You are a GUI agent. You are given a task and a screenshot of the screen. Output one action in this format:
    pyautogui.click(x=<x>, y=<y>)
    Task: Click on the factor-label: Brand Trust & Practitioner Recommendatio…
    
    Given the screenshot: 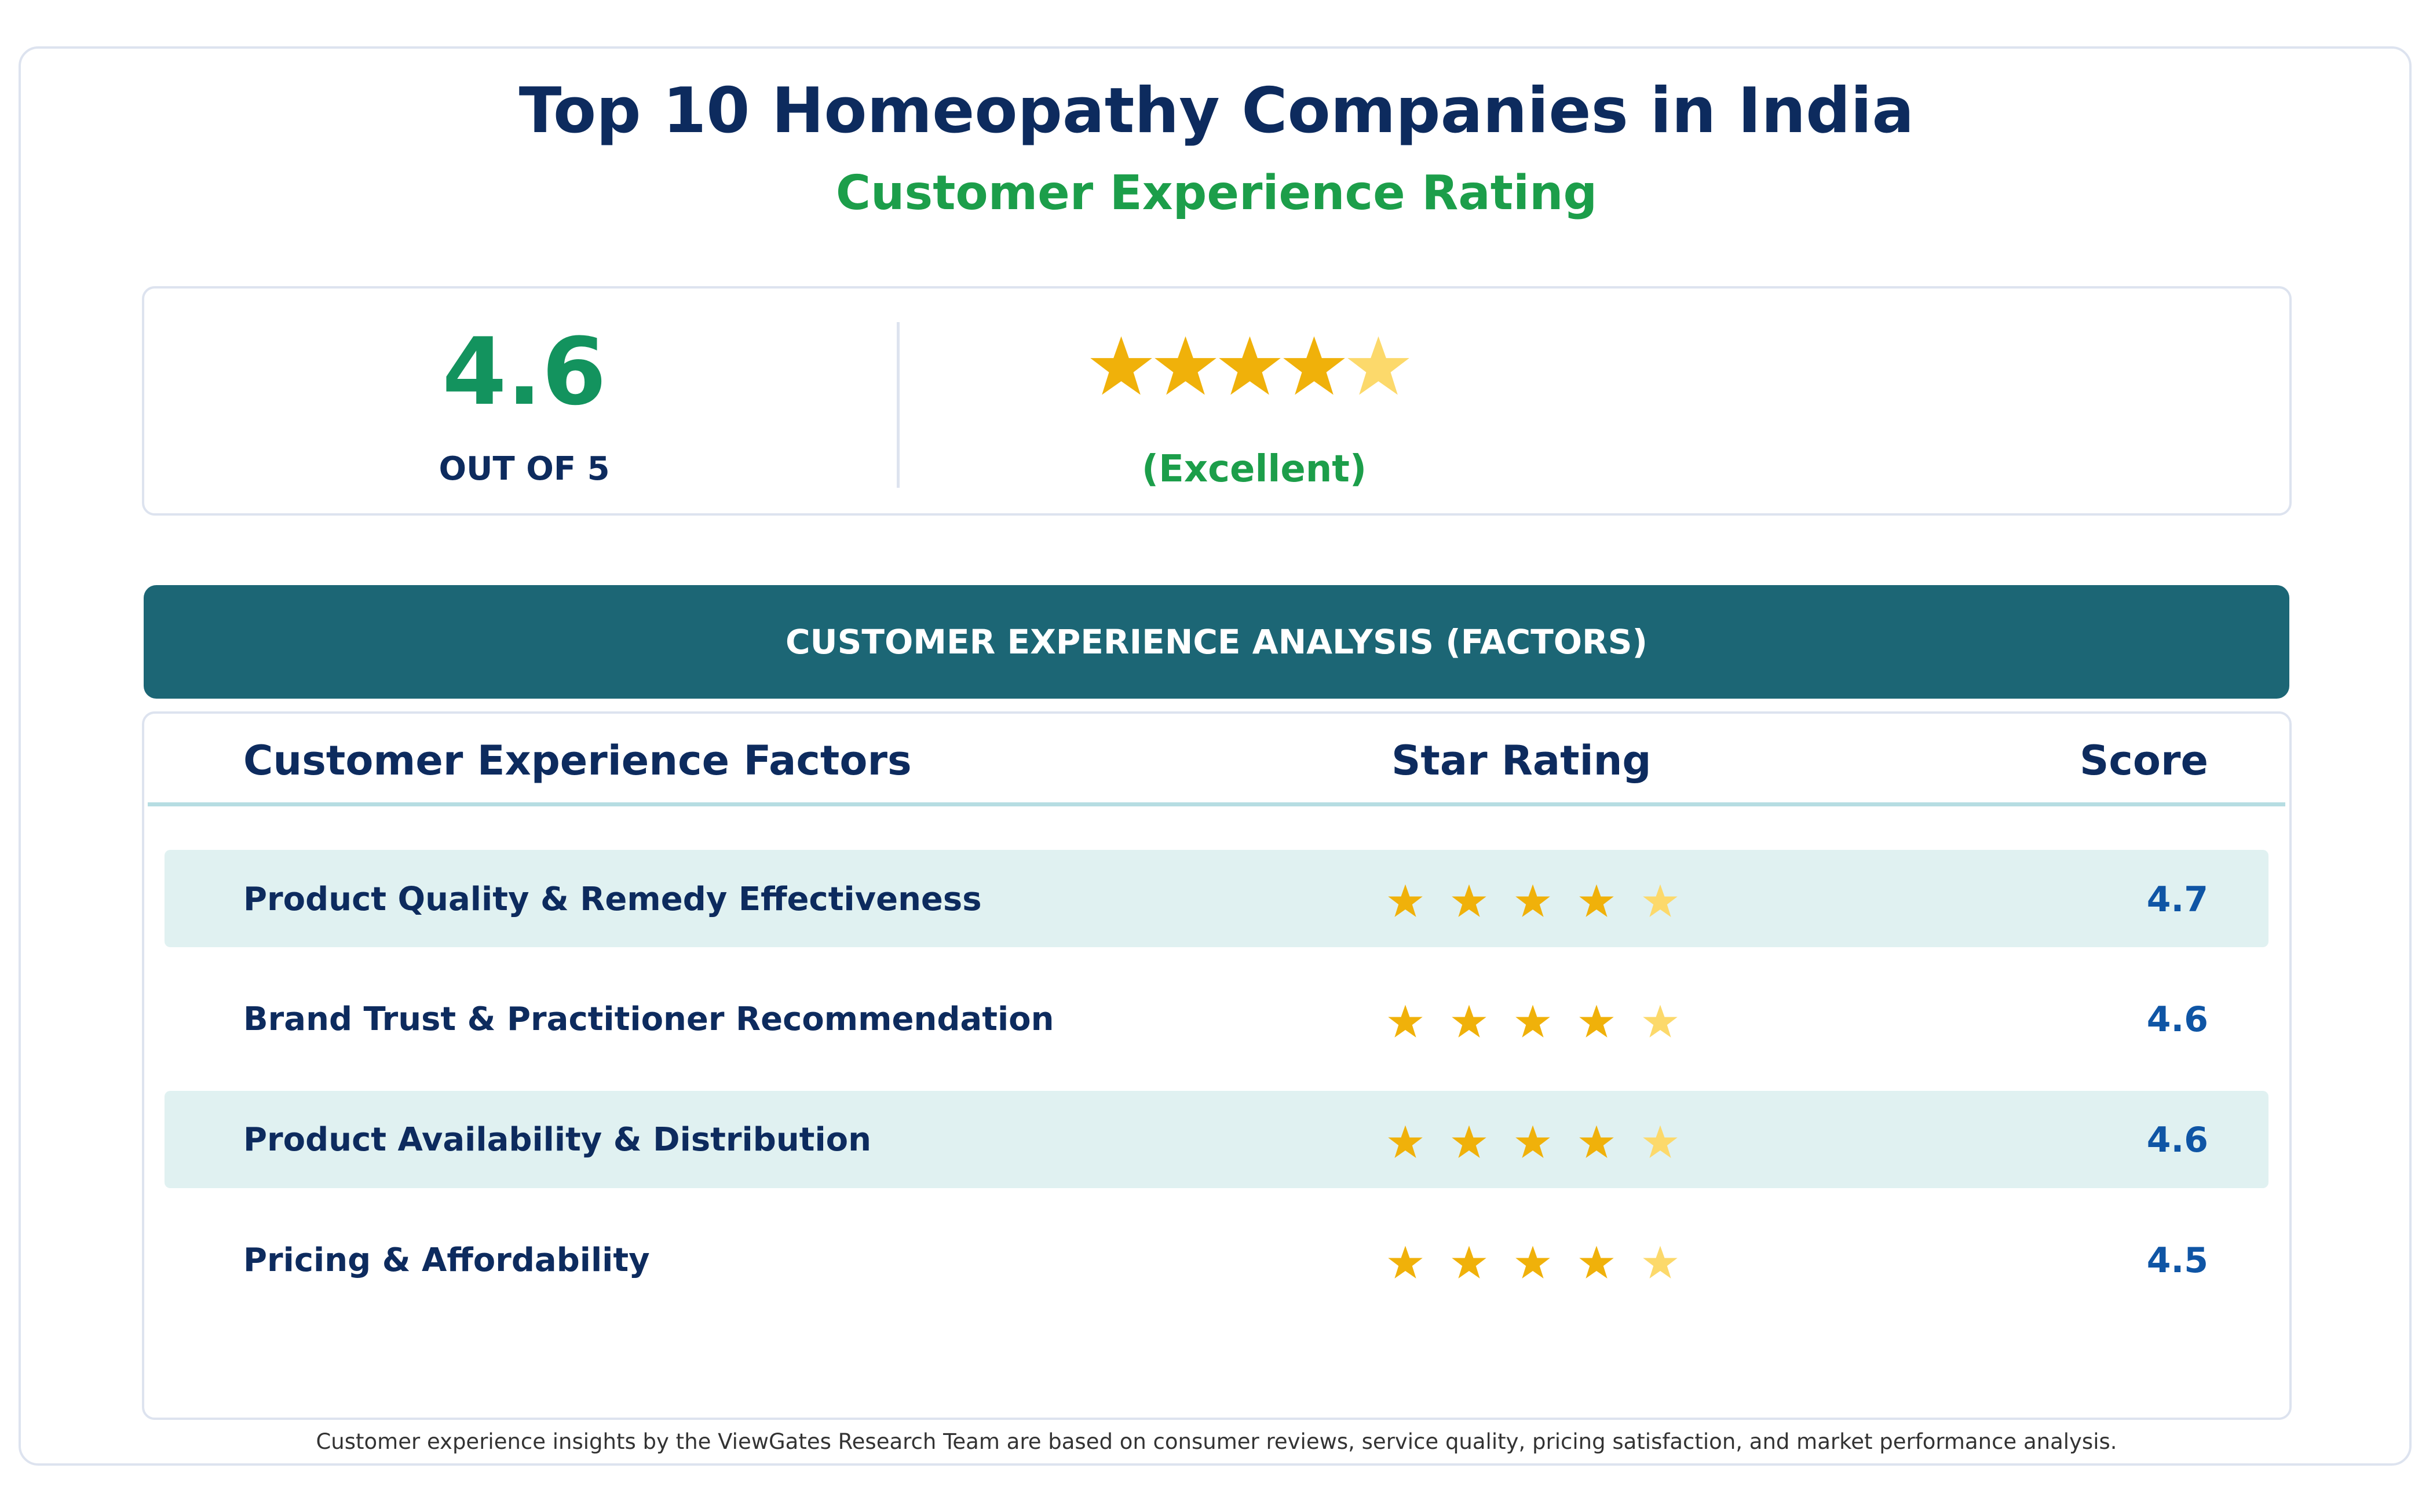 What is the action you would take?
    pyautogui.click(x=648, y=1019)
    